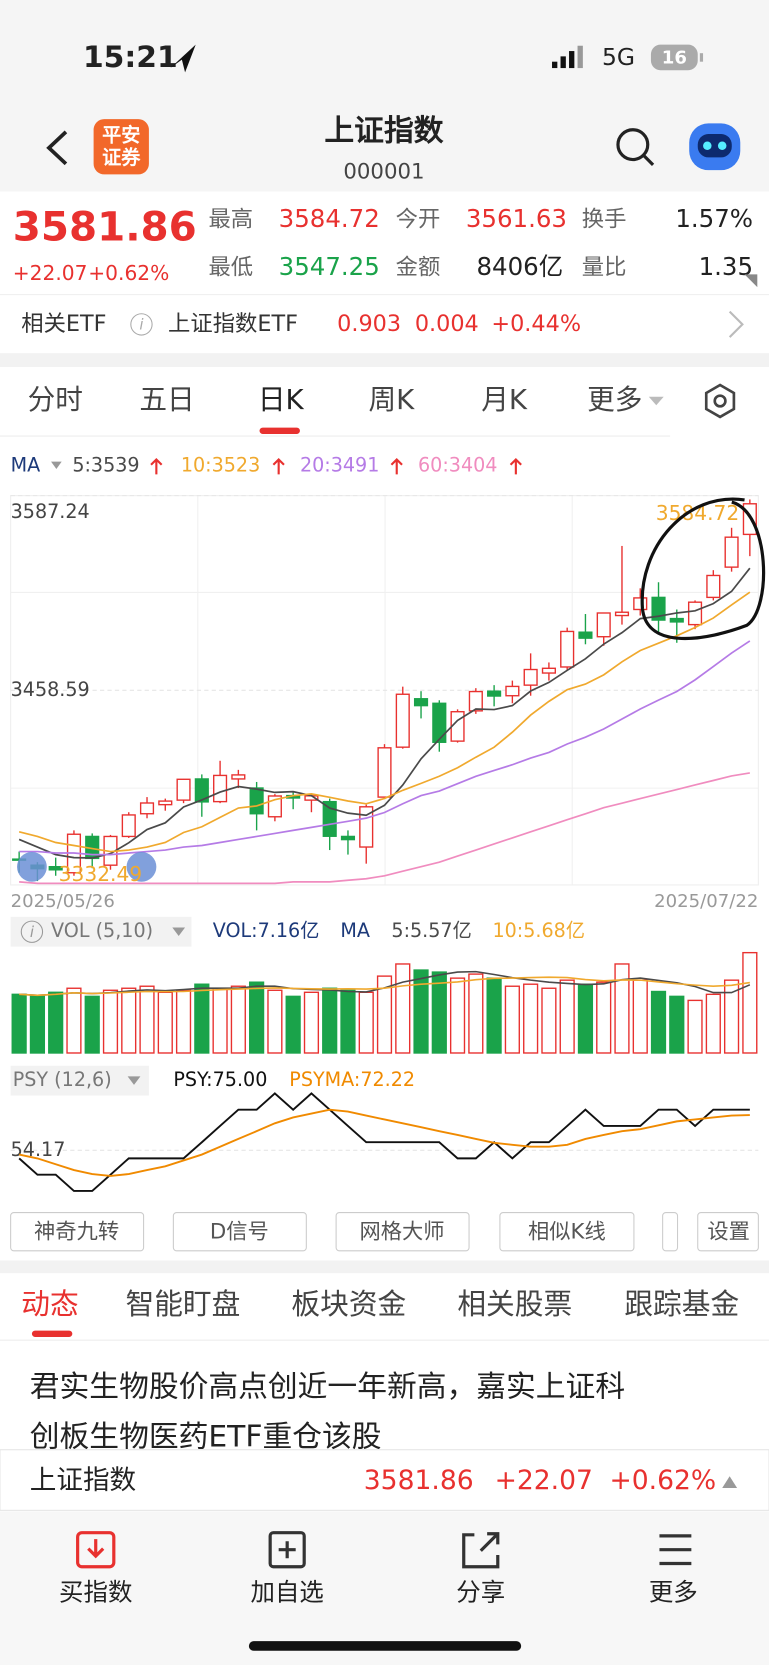  Describe the element at coordinates (55, 399) in the screenshot. I see `tab: 分时` at that location.